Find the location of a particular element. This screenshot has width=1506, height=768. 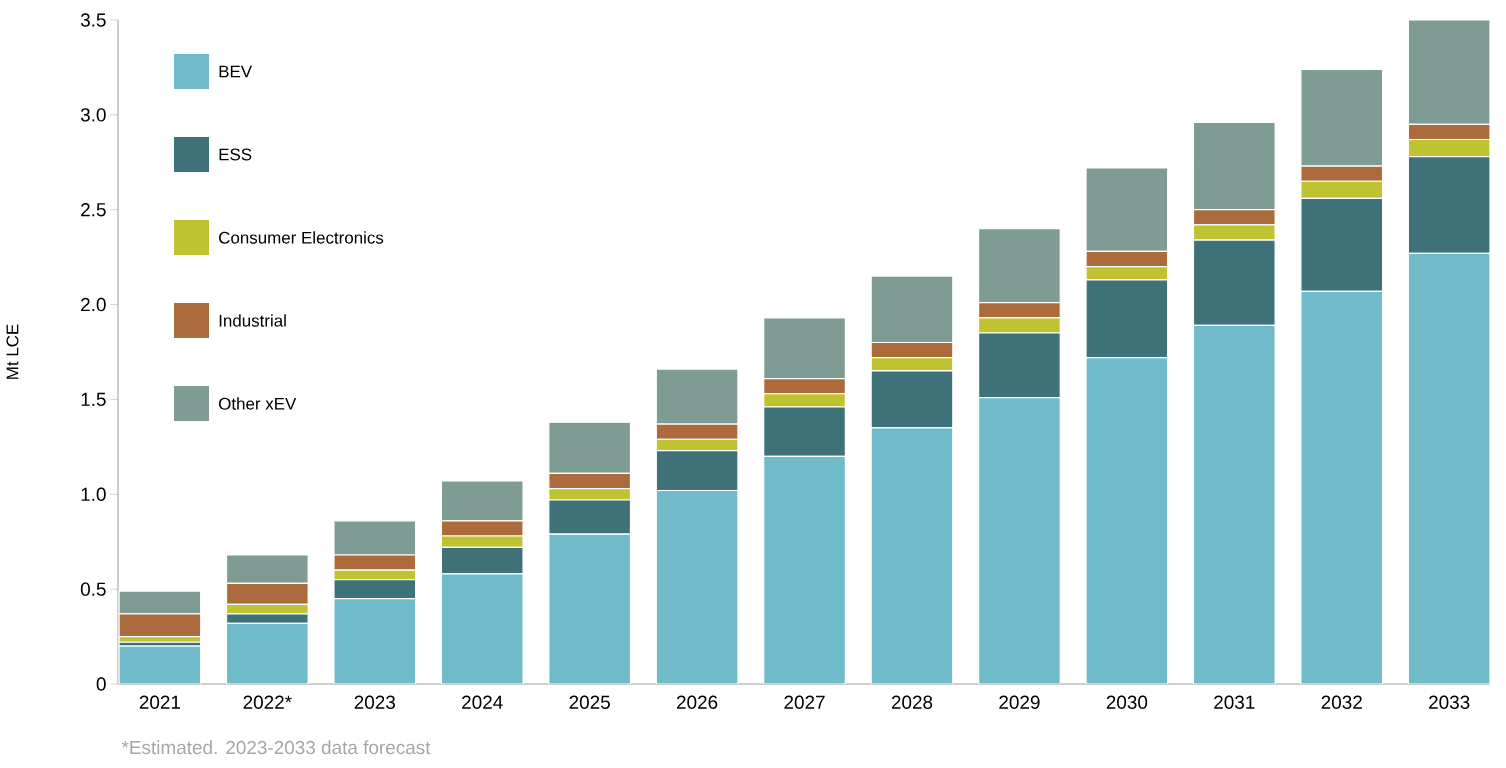

x-tick-label: 2031 is located at coordinates (1234, 702).